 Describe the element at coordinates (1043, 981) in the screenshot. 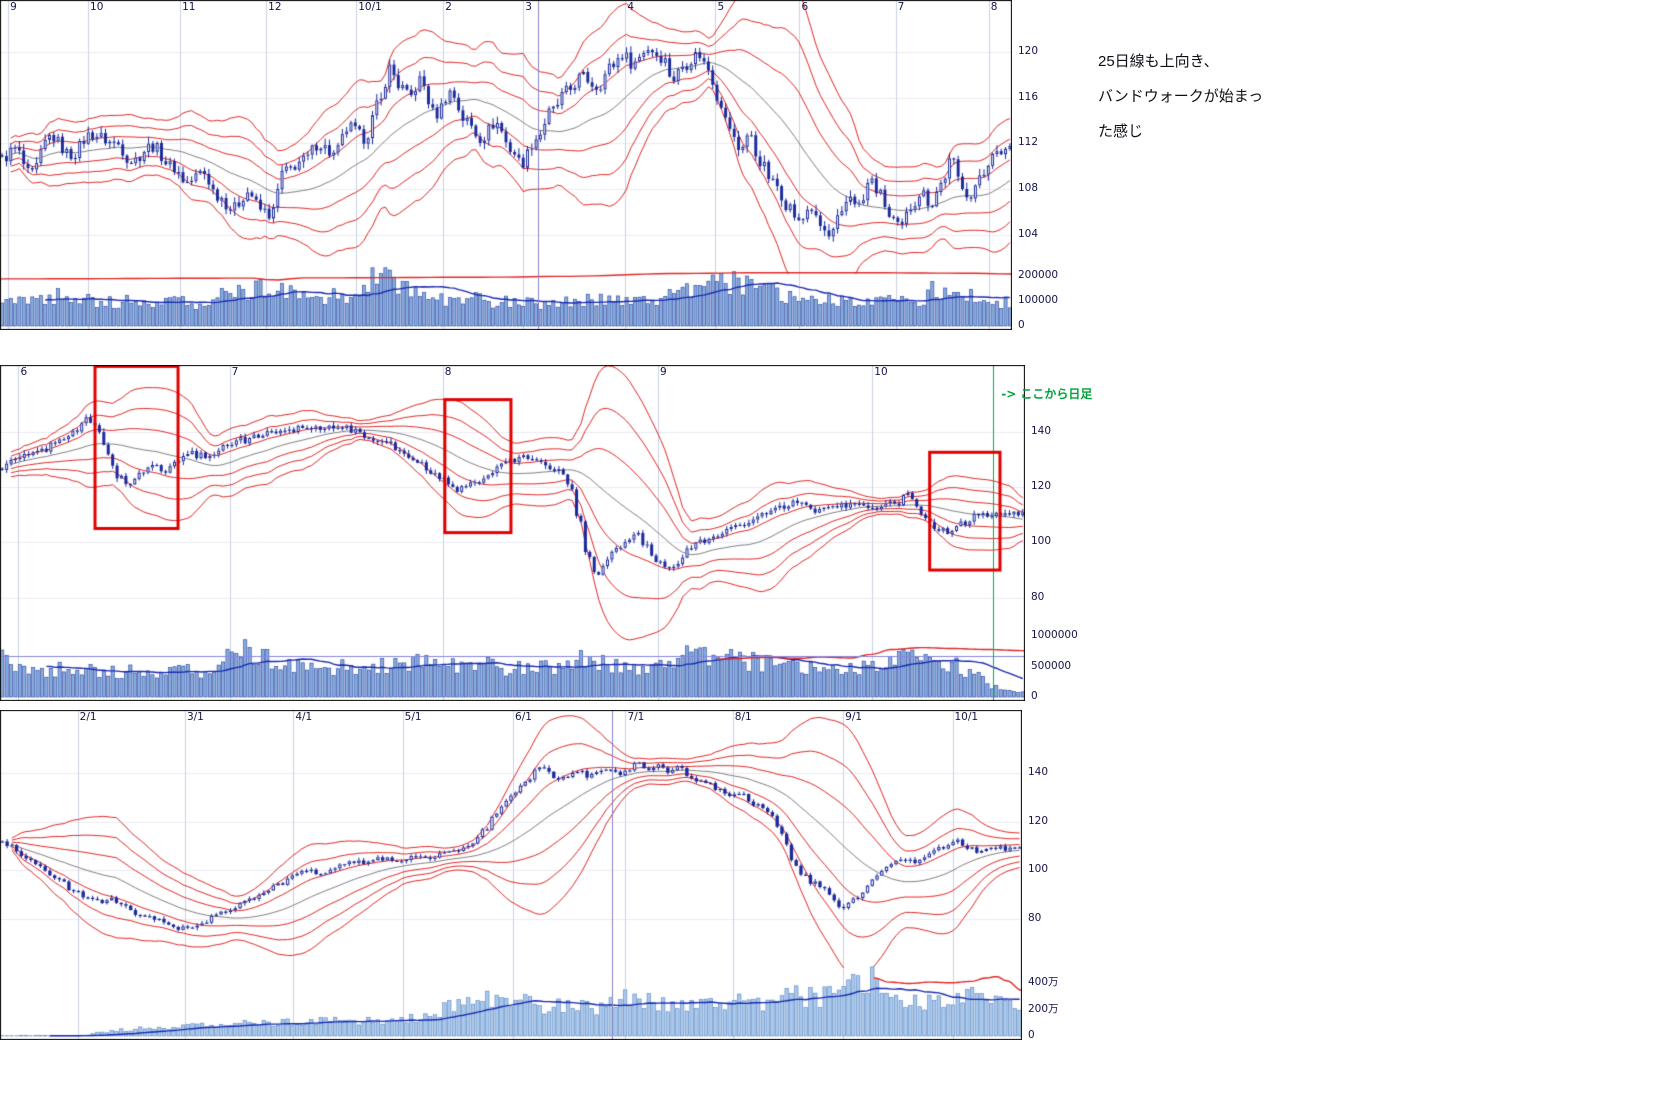

I see `volume-tick-label: 400万` at that location.